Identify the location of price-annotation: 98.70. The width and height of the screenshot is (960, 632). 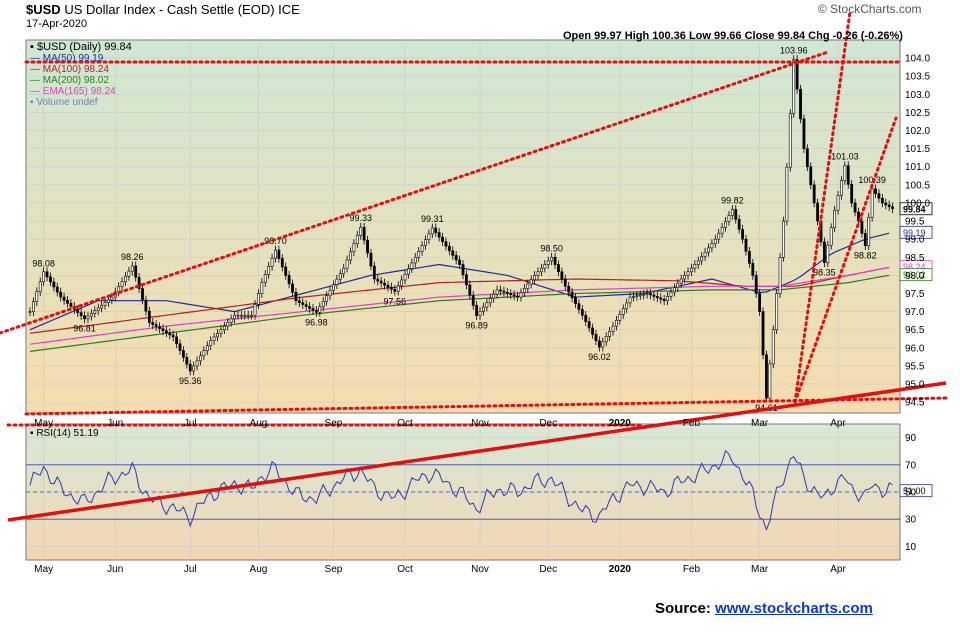
(275, 241).